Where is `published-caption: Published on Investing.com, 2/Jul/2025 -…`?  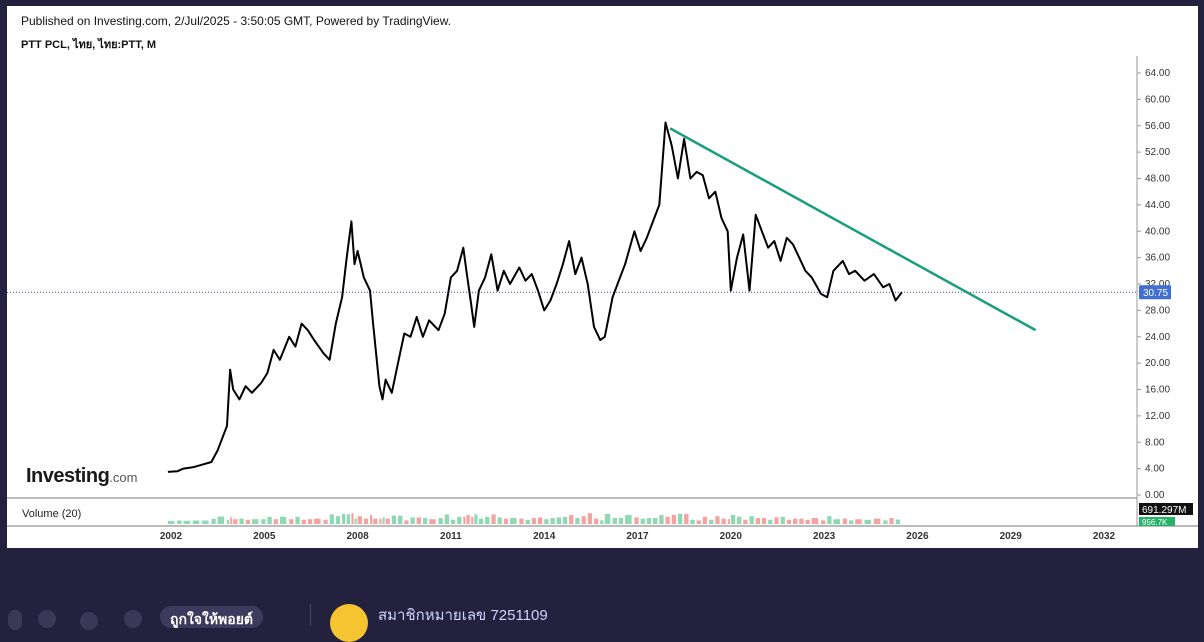
published-caption: Published on Investing.com, 2/Jul/2025 -… is located at coordinates (236, 21).